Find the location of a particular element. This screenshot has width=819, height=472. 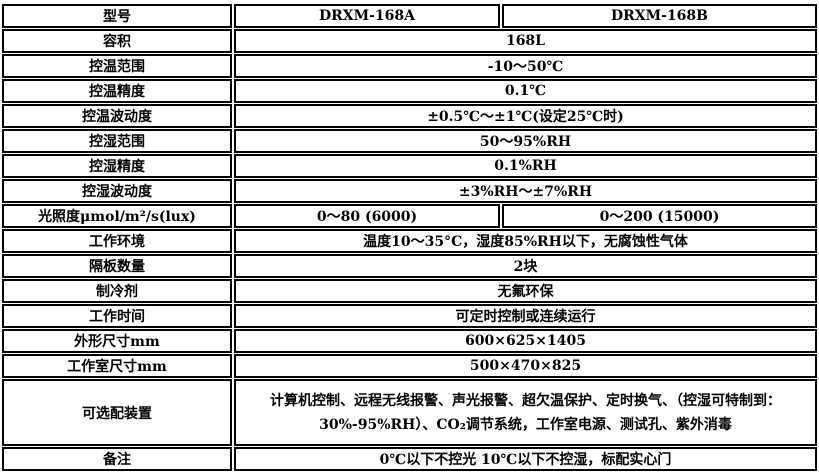

spec-label: 容积 is located at coordinates (117, 41).